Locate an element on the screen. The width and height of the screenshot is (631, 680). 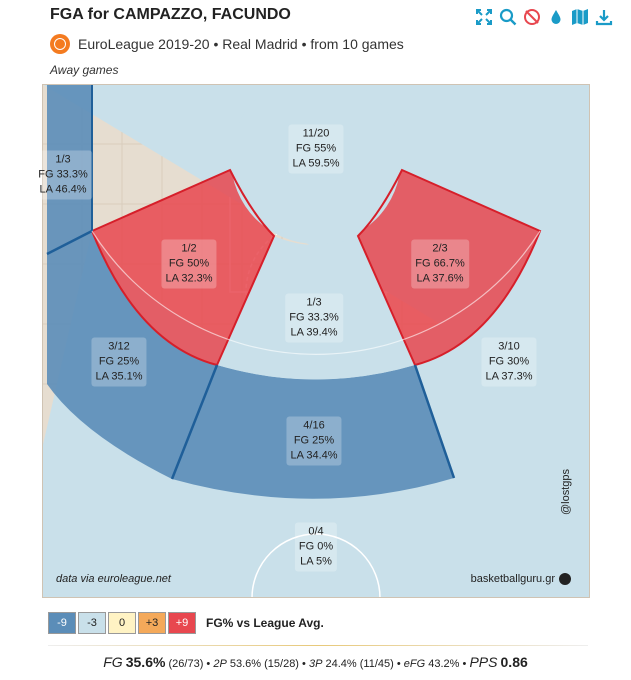
zone-la: LA 46.4% is located at coordinates (63, 189).